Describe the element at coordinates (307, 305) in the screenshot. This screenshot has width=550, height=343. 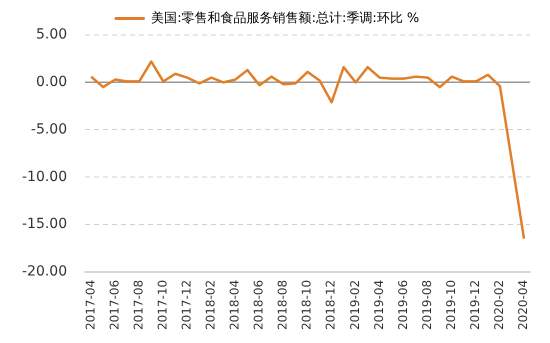
I see `x-tick-label: 2018-10` at that location.